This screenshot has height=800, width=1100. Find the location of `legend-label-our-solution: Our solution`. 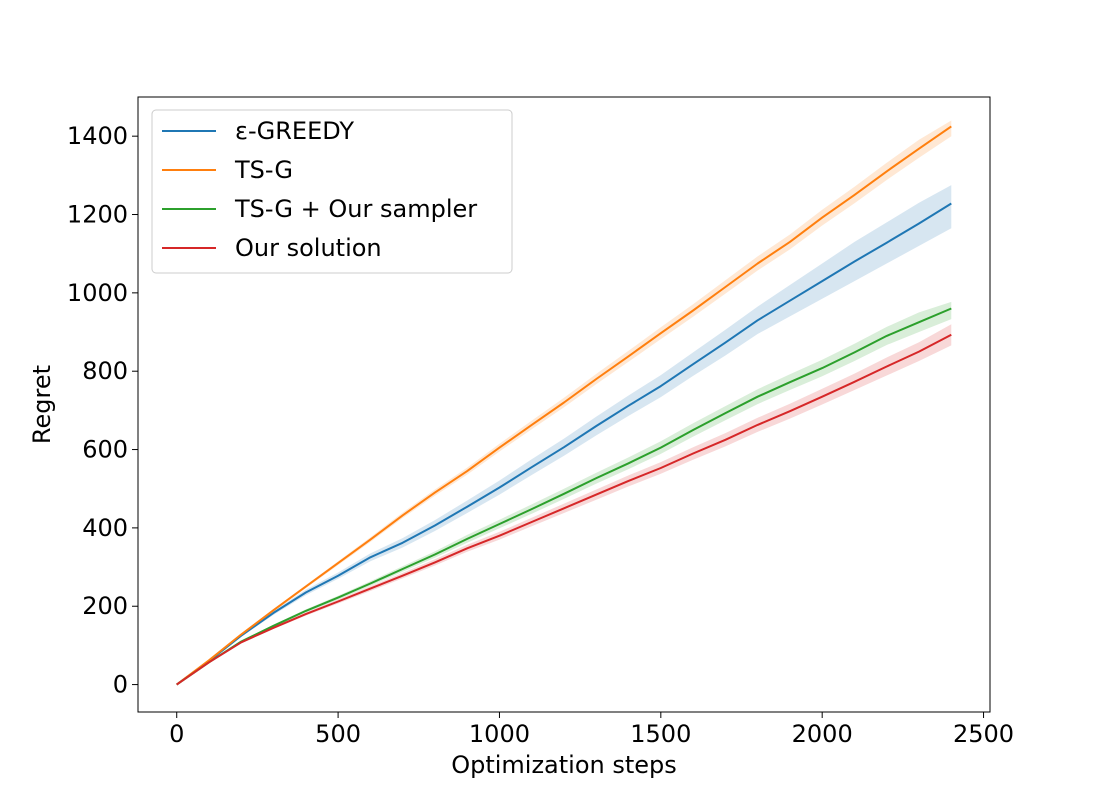

legend-label-our-solution: Our solution is located at coordinates (308, 248).